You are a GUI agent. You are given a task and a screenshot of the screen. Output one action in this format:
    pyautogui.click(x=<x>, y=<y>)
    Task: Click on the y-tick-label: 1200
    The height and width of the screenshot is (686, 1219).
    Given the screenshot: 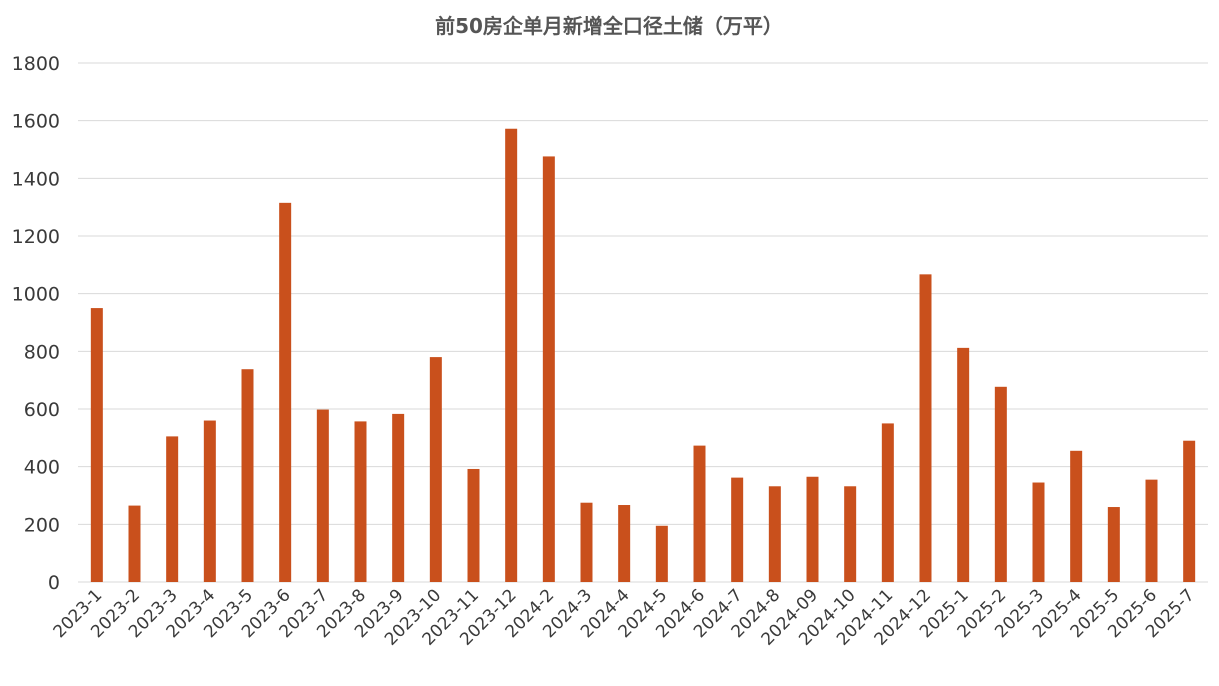 What is the action you would take?
    pyautogui.click(x=36, y=237)
    